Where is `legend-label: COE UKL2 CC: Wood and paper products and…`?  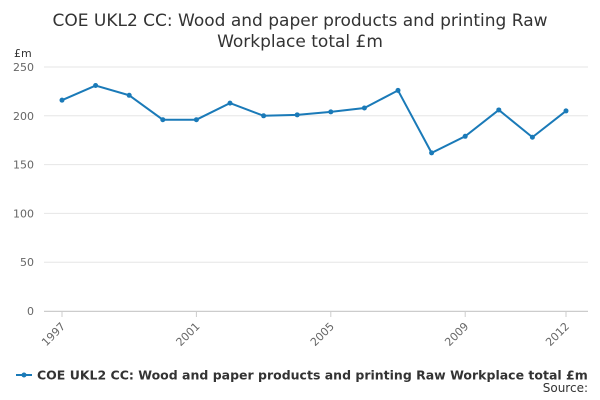
legend-label: COE UKL2 CC: Wood and paper products and… is located at coordinates (312, 375).